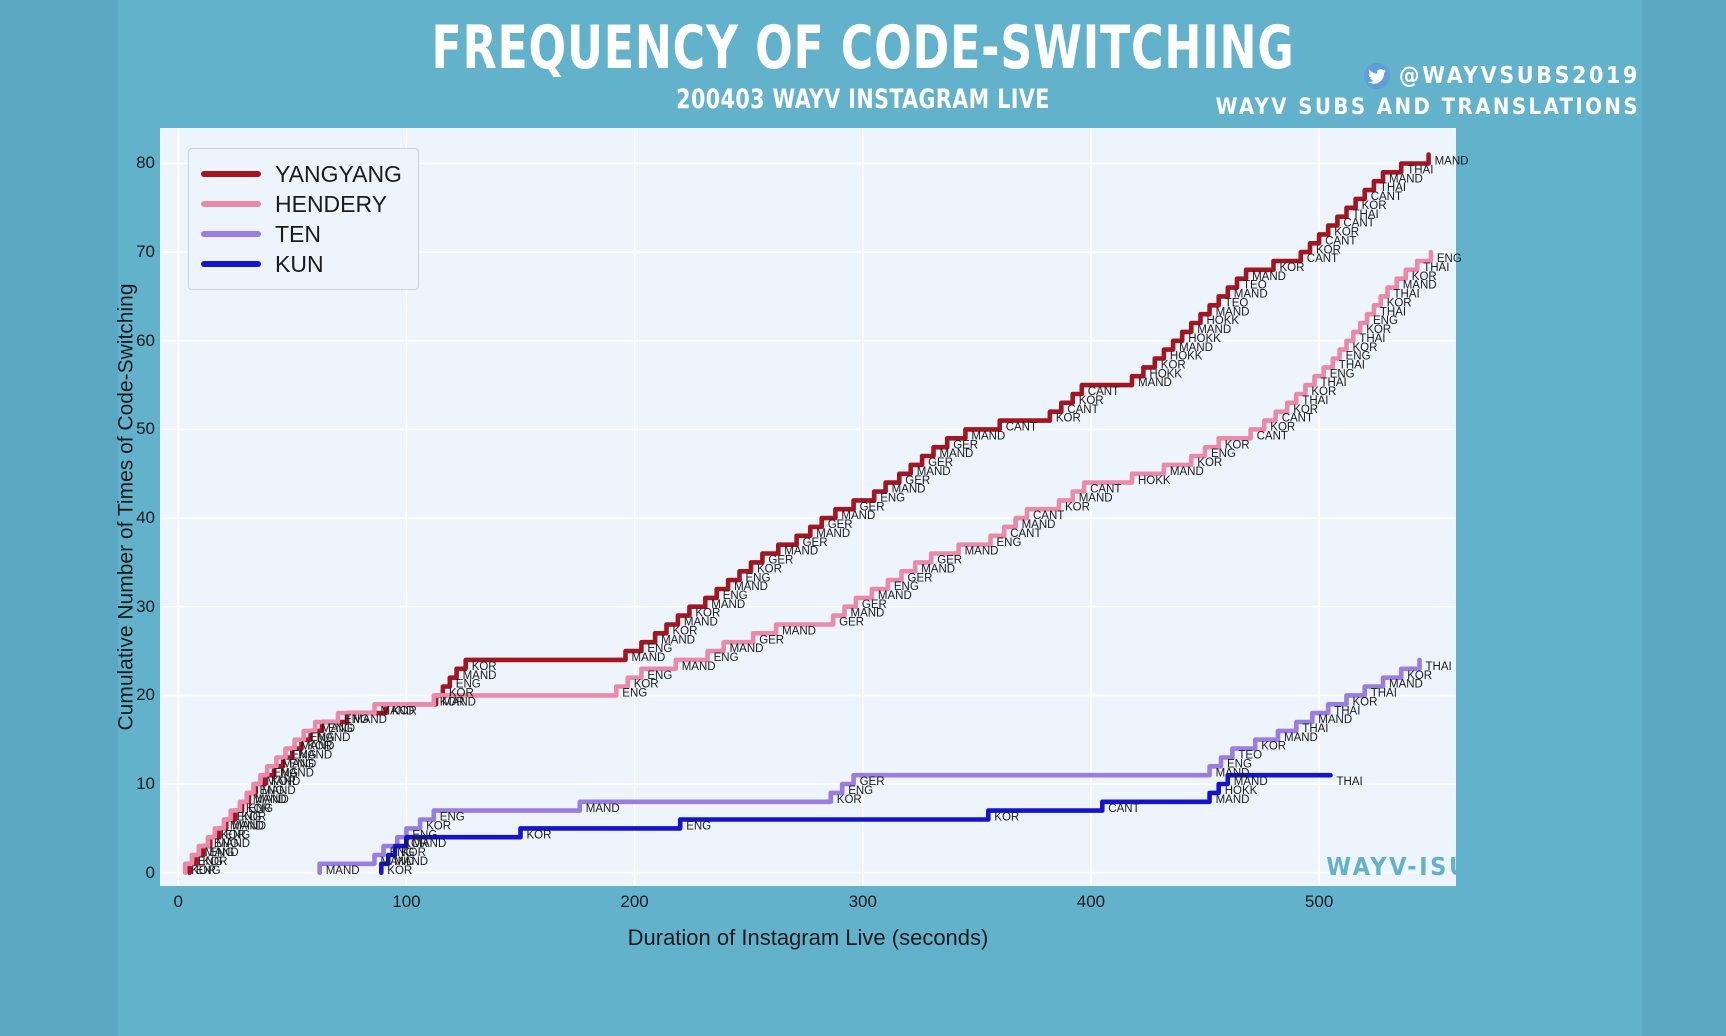 The height and width of the screenshot is (1036, 1726). Describe the element at coordinates (338, 173) in the screenshot. I see `legend-label: YANGYANG` at that location.